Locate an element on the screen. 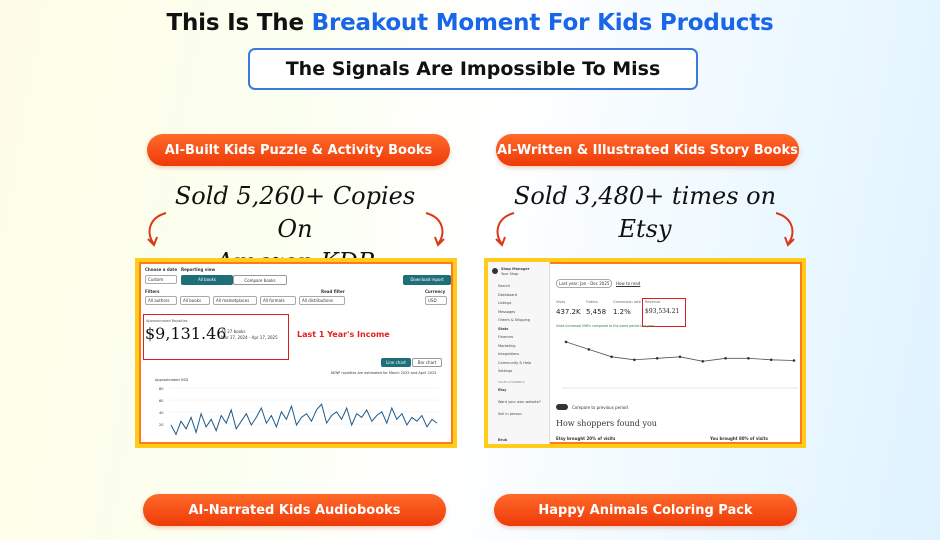  sidebar-nav-item: Stats is located at coordinates (503, 328).